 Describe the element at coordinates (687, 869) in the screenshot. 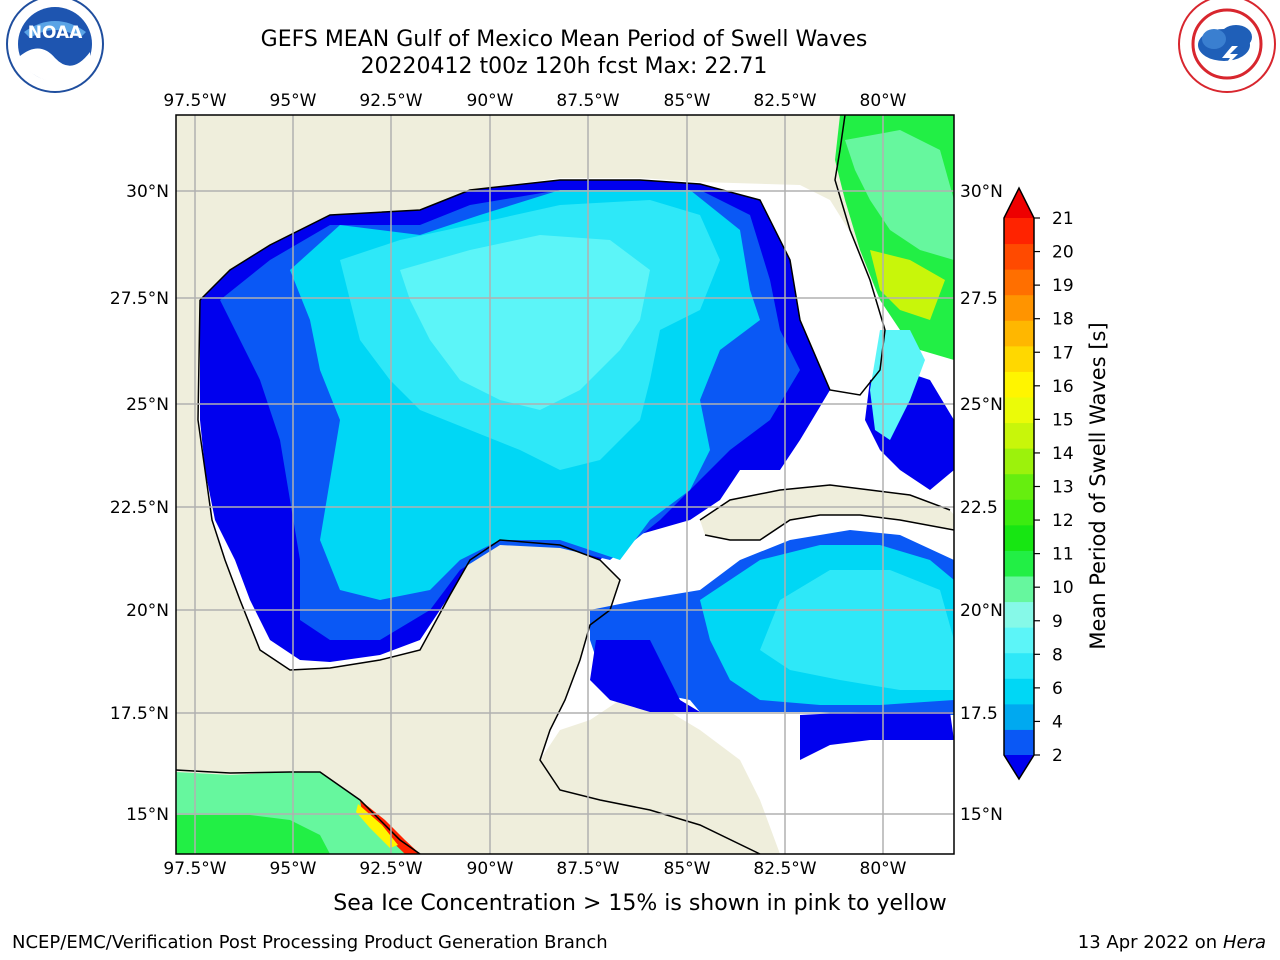

I see `lon-tick-bottom: 85°W` at that location.